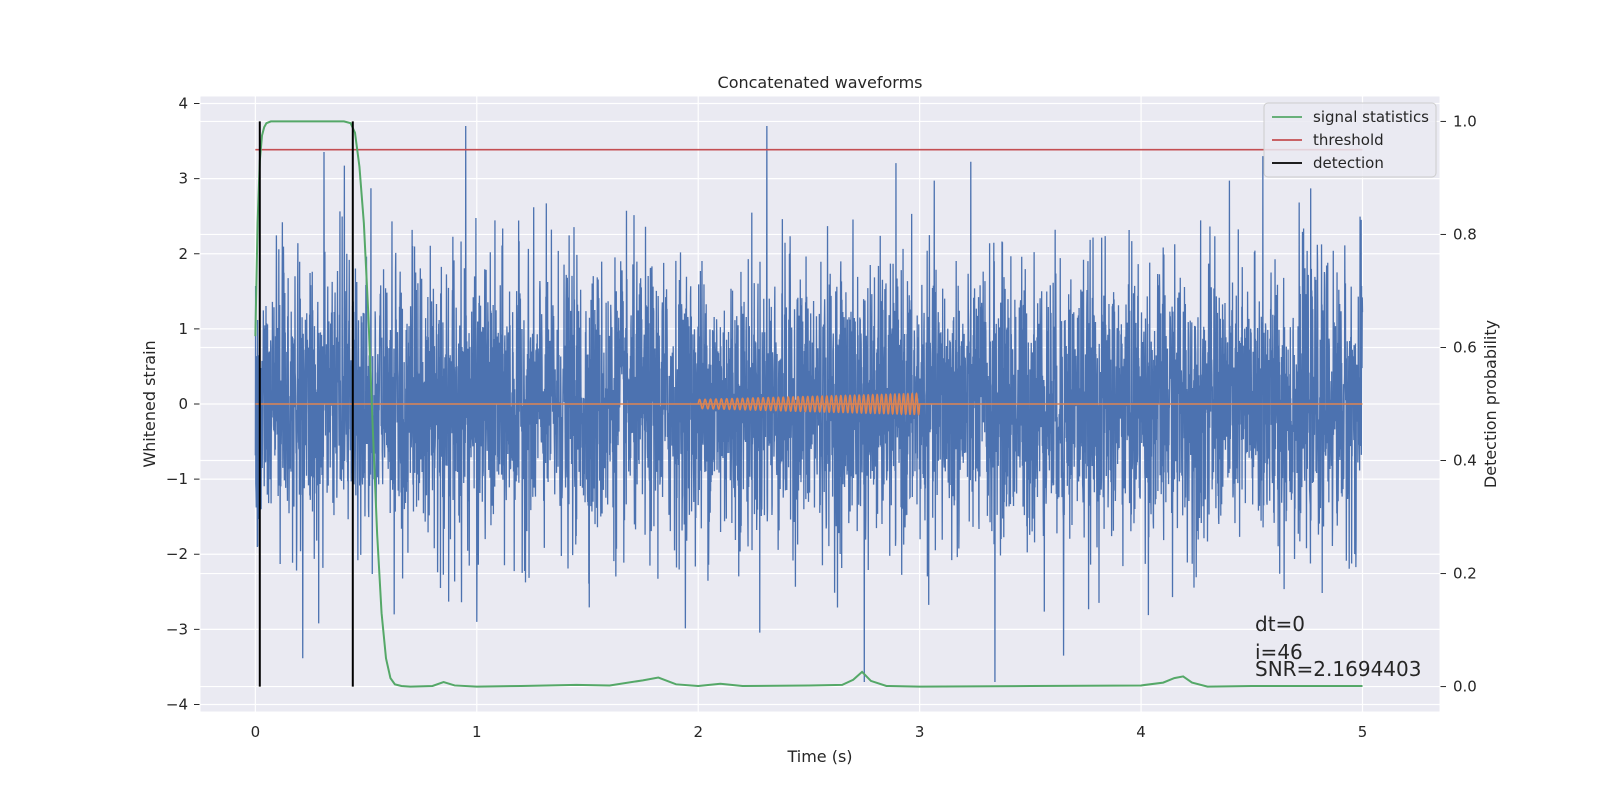 This screenshot has width=1600, height=800. Describe the element at coordinates (1465, 461) in the screenshot. I see `y-right-tick-label: 0.4` at that location.